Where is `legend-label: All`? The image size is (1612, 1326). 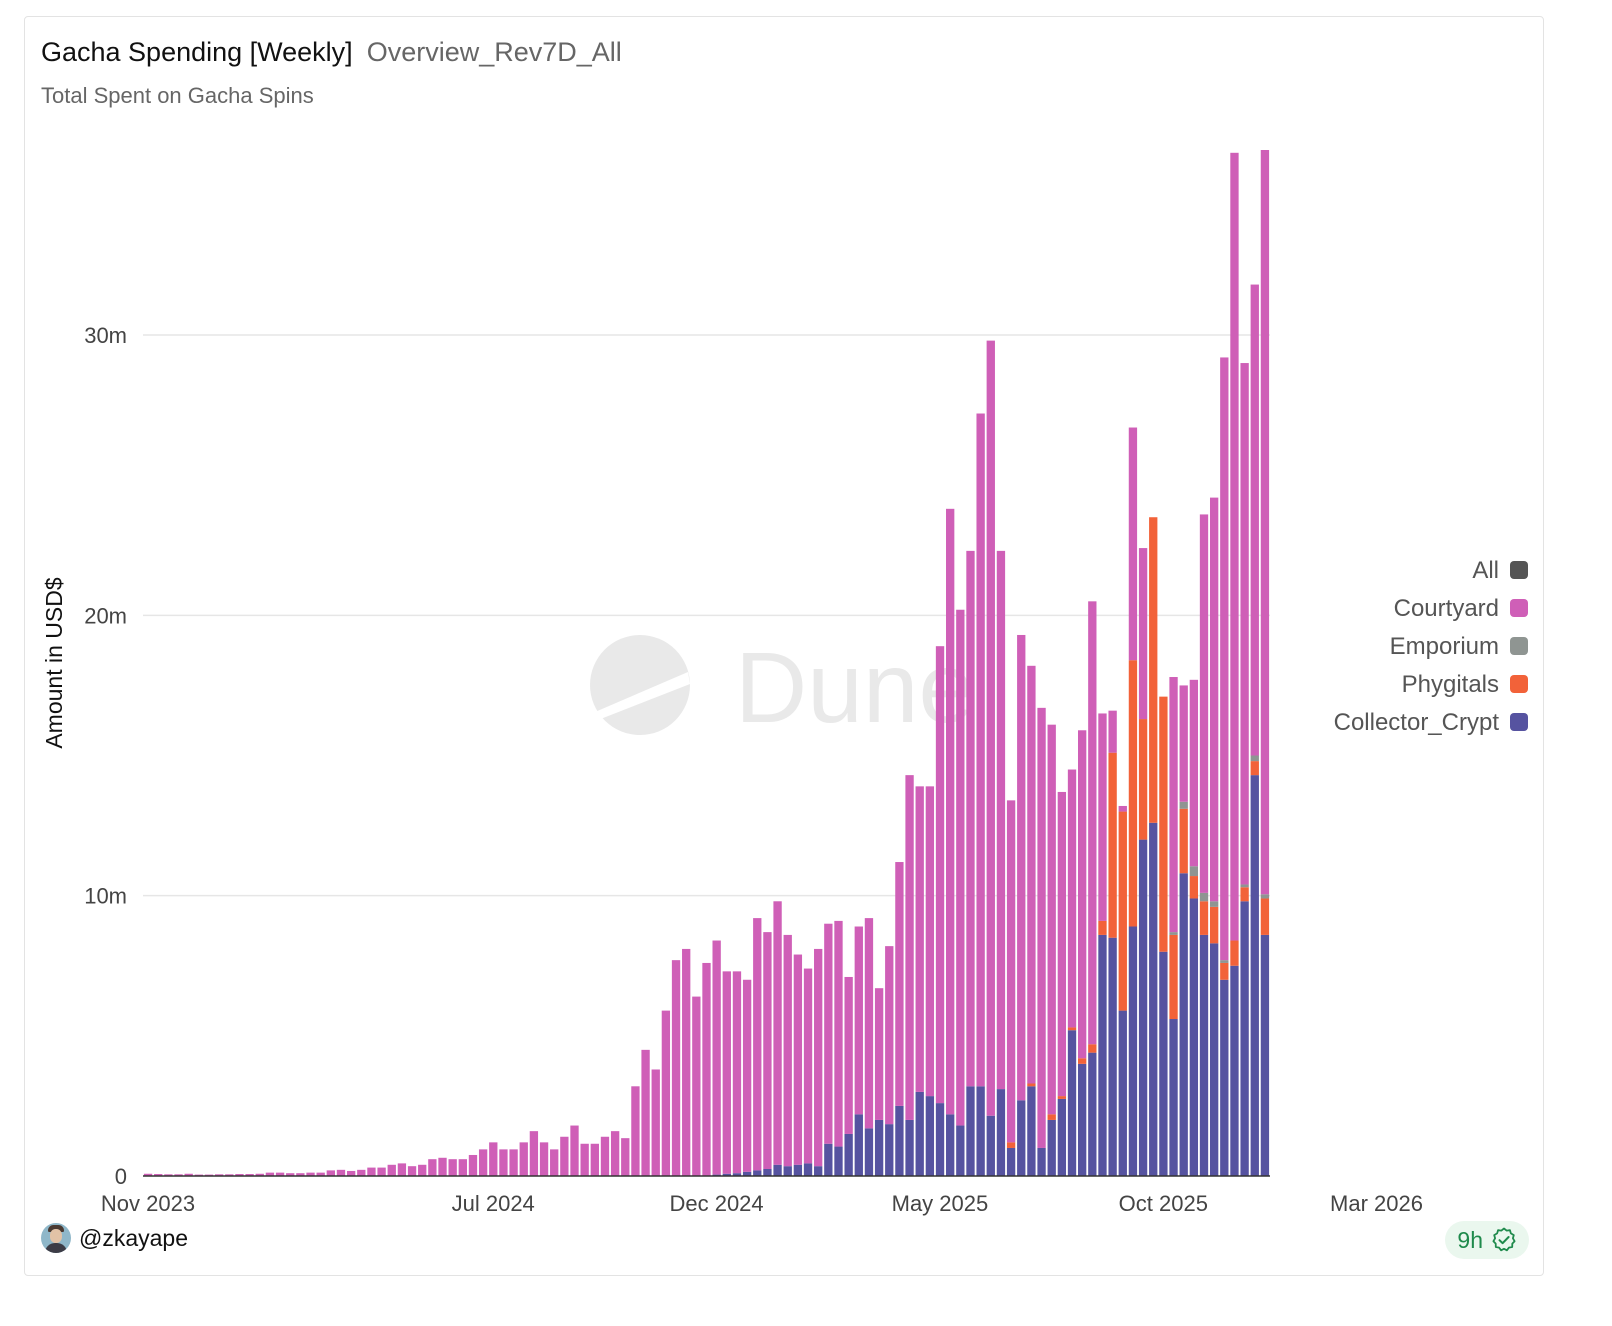 legend-label: All is located at coordinates (1485, 570).